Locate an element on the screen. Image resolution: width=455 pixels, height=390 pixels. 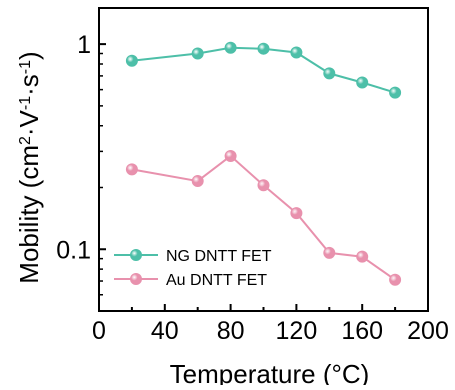
y-axis-title: Mobility (cm2·V-1·s-1) is located at coordinates (29, 167).